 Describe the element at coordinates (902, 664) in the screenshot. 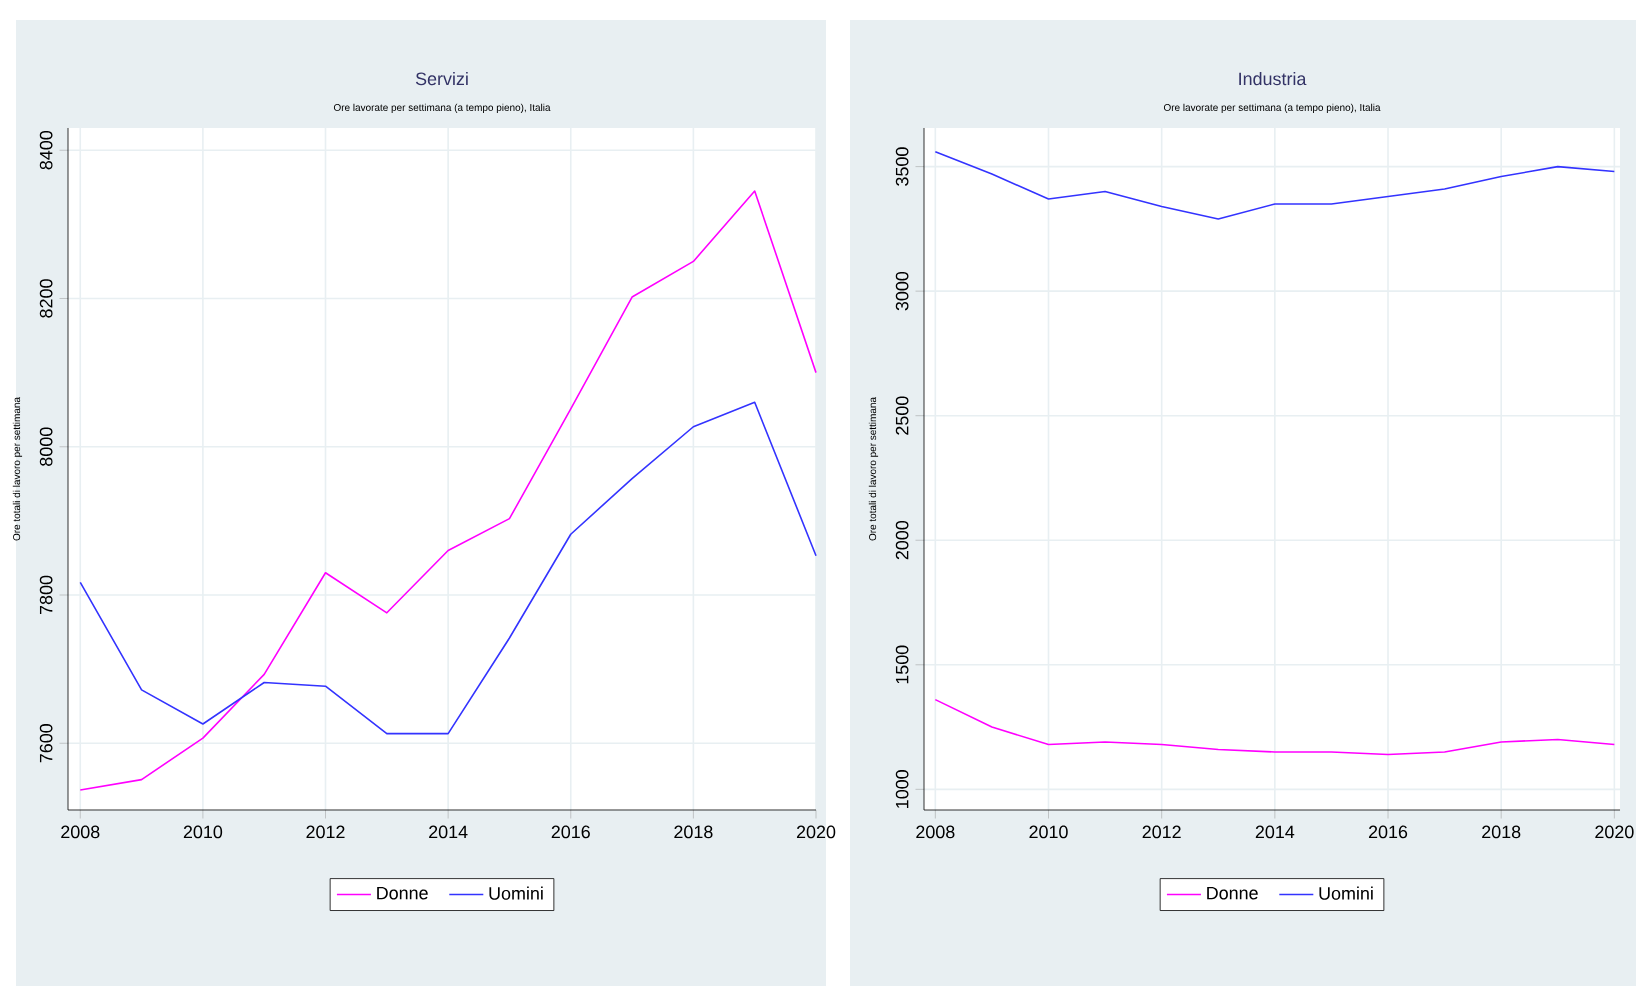

I see `y-tick-label: 1500` at that location.